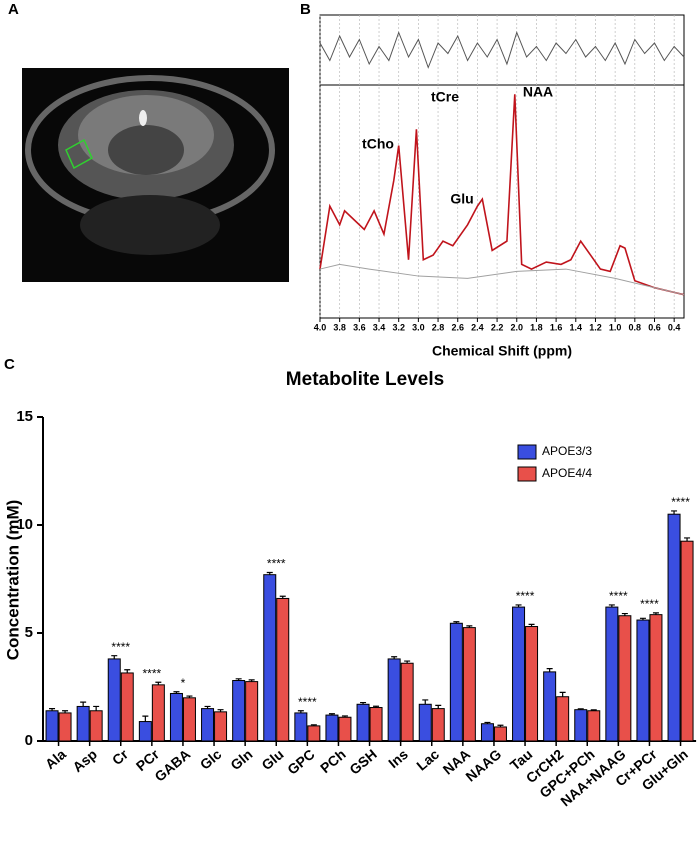 The image size is (697, 843). I want to click on x-tick-label: Gln, so click(241, 759).